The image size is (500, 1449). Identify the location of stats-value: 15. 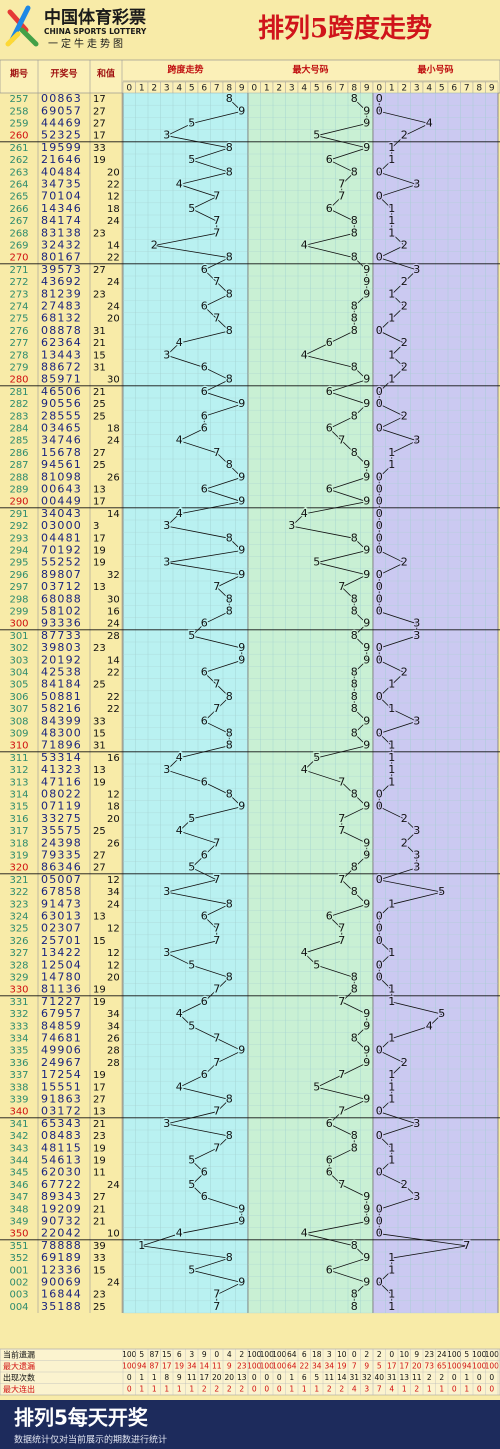
(167, 1354).